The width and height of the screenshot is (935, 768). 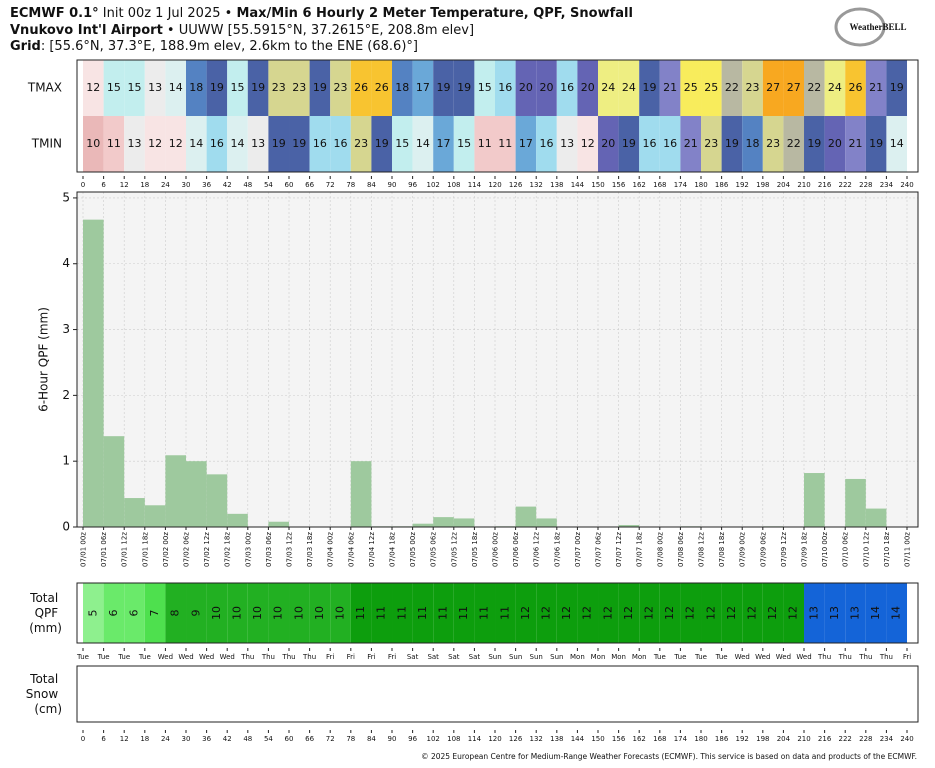 What do you see at coordinates (876, 87) in the screenshot?
I see `cell-label: 21` at bounding box center [876, 87].